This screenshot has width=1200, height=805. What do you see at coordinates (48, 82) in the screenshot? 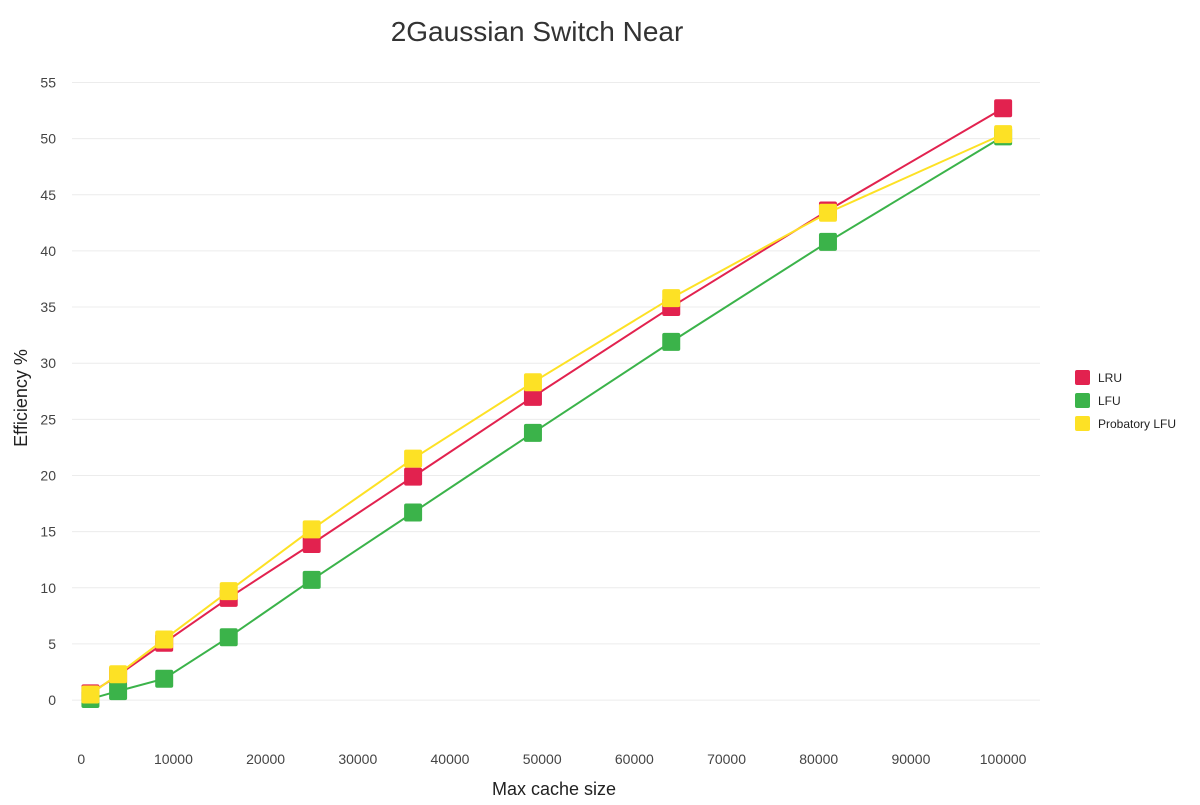
I see `y-tick-label: 55` at bounding box center [48, 82].